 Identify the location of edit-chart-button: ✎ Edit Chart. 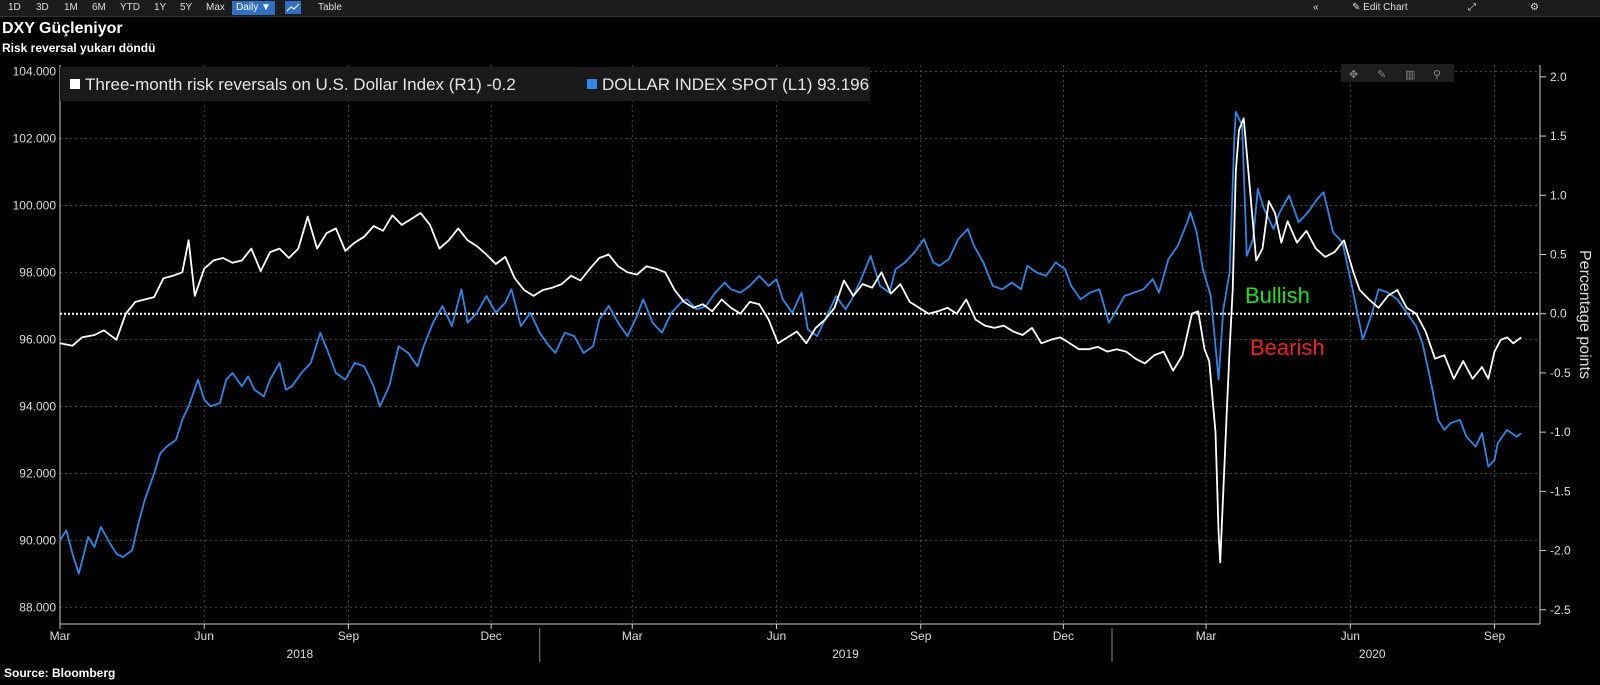
(1380, 8).